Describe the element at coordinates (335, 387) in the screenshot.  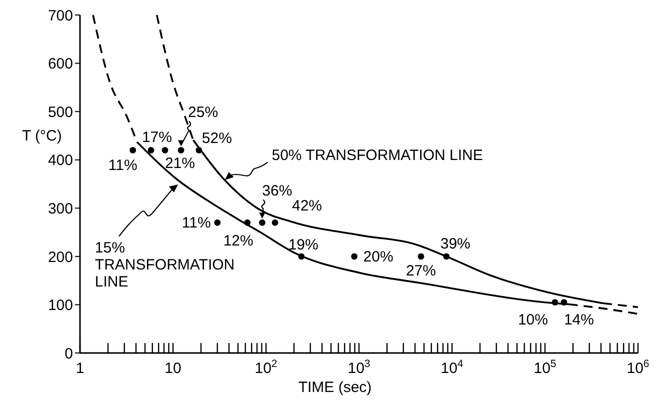
I see `x-axis-title: TIME (sec)` at that location.